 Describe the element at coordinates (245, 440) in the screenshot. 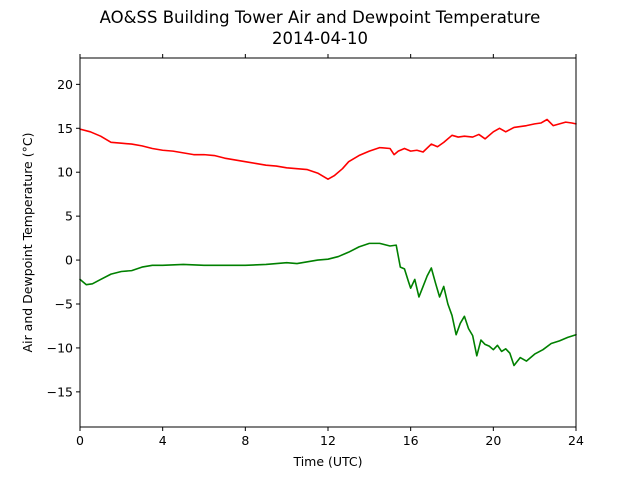

I see `x-tick-label: 8` at that location.